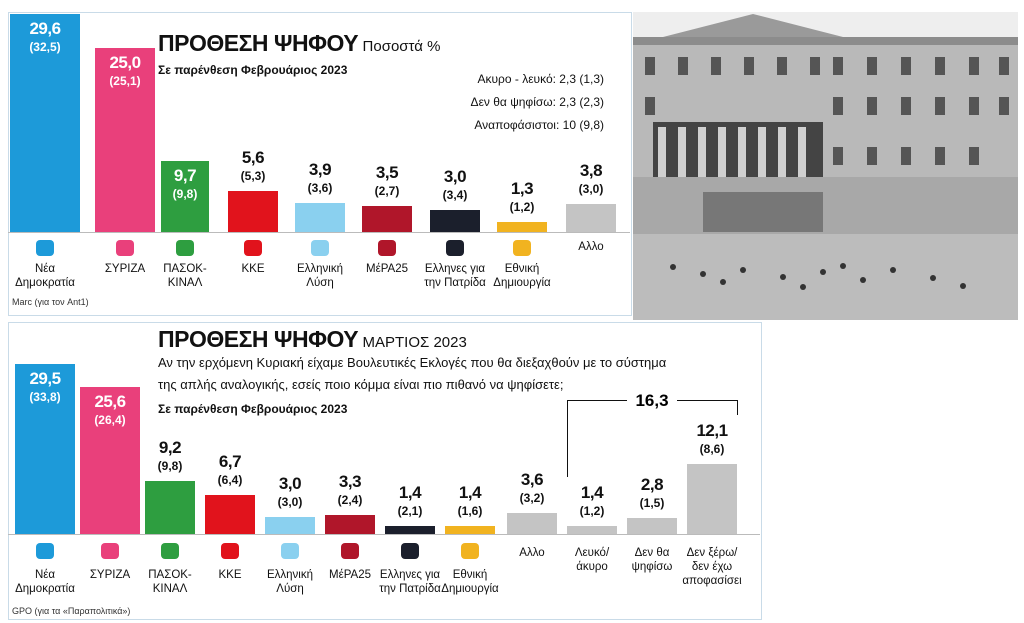 The height and width of the screenshot is (623, 1024). What do you see at coordinates (387, 173) in the screenshot?
I see `value-label: 3,5` at bounding box center [387, 173].